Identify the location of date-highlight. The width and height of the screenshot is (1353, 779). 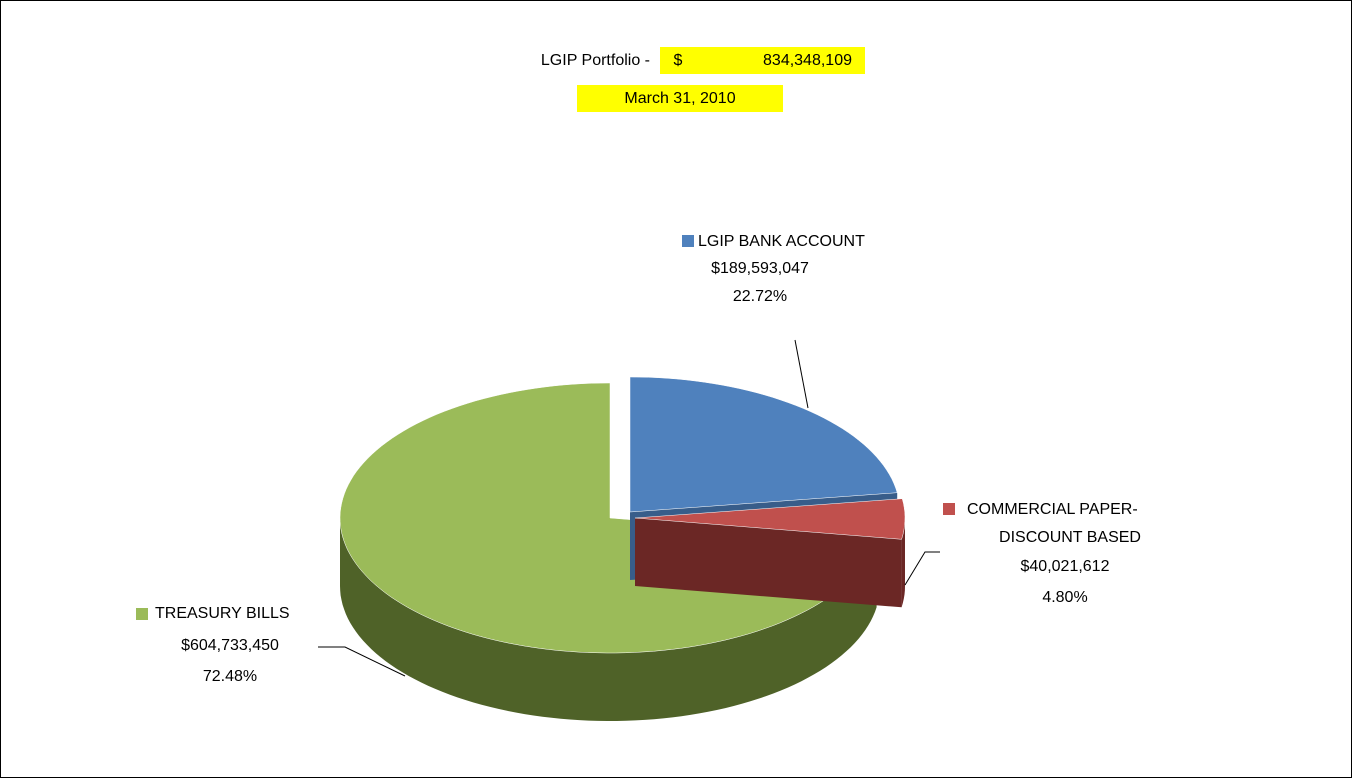
(680, 98).